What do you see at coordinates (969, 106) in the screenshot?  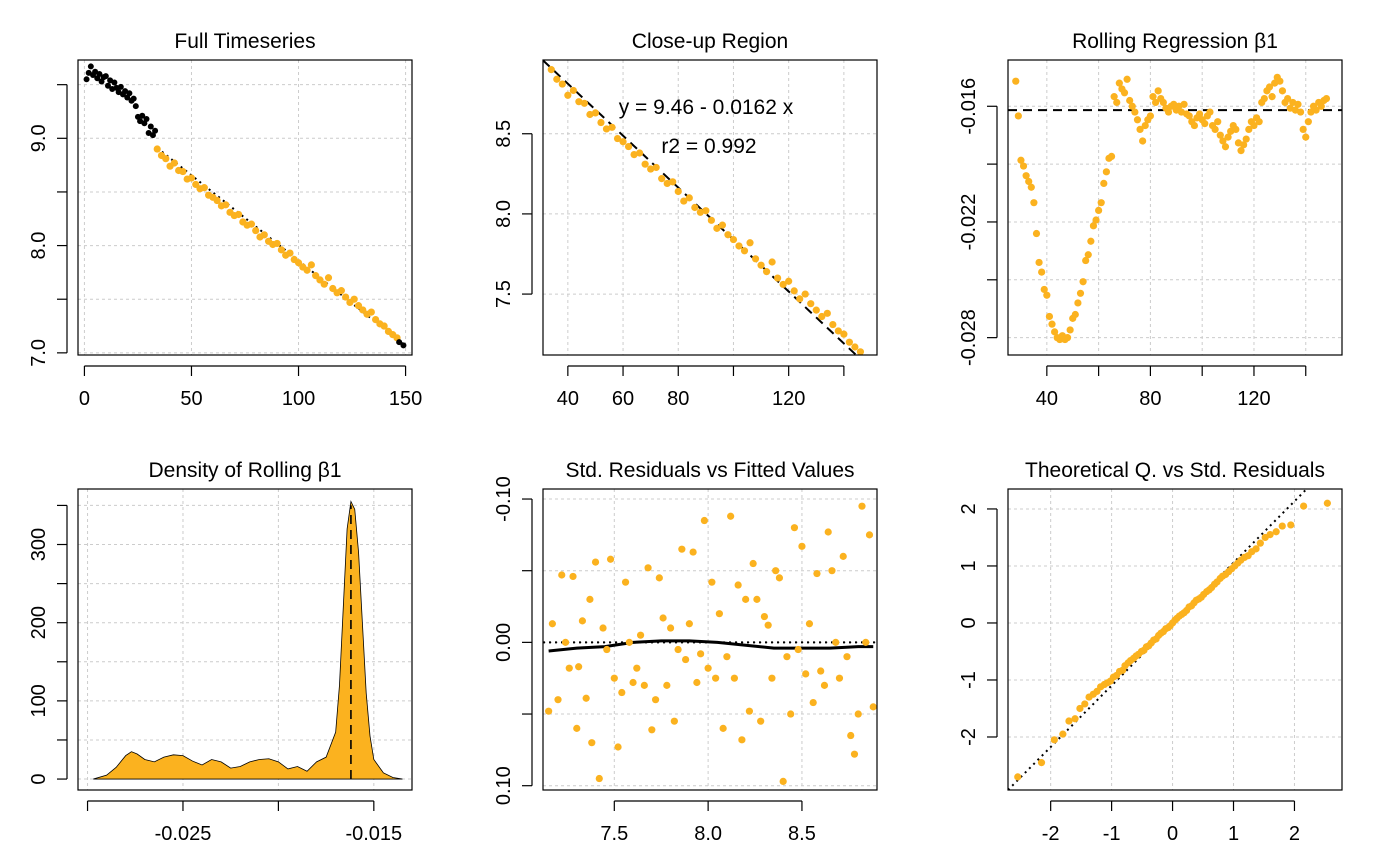 I see `y-tick-label: -0.016` at bounding box center [969, 106].